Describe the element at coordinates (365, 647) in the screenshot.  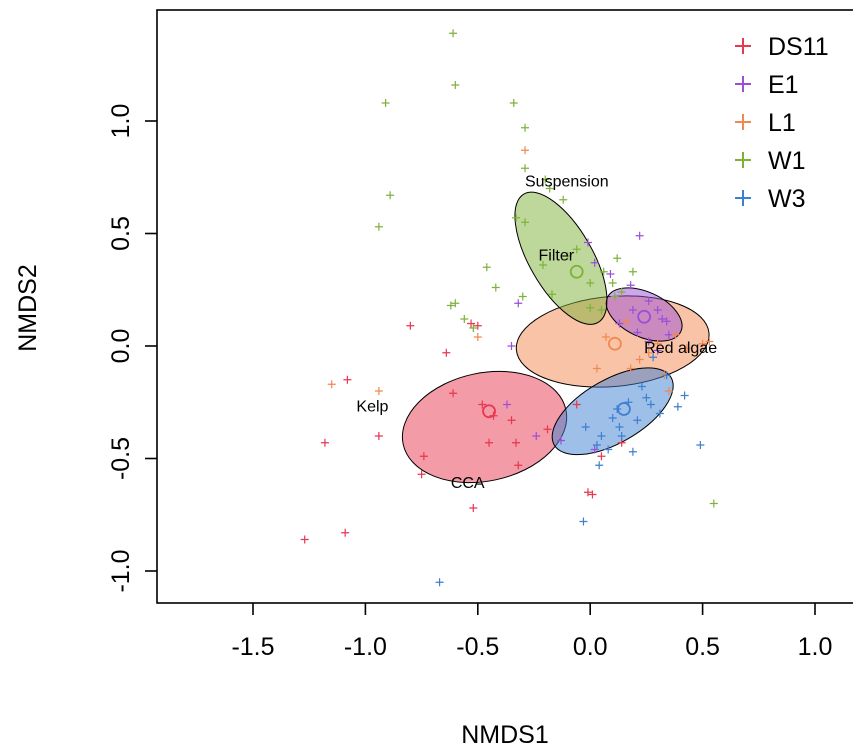
I see `x-tick-label: -1.0` at that location.